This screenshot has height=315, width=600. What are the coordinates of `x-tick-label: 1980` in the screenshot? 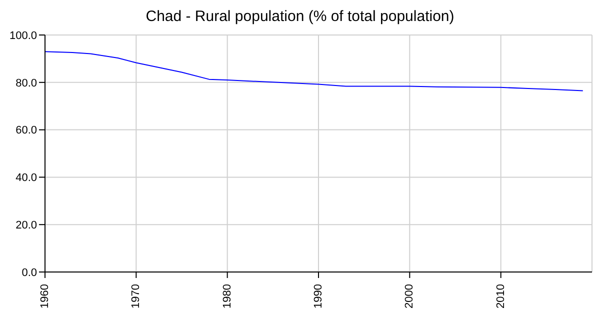 It's located at (227, 296).